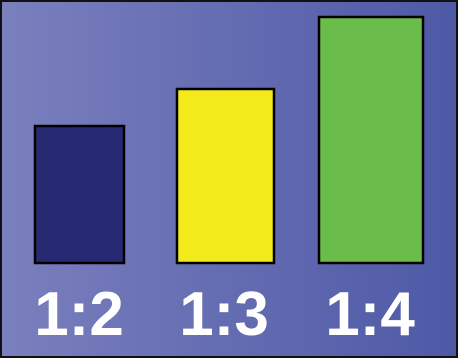  Describe the element at coordinates (79, 314) in the screenshot. I see `bar-label-1-2: 1:2` at that location.